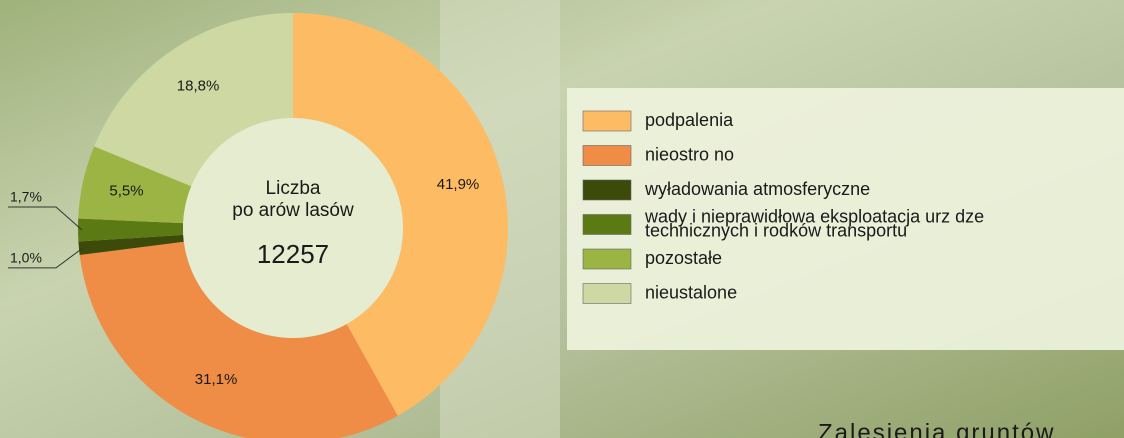 This screenshot has height=438, width=1124. I want to click on data-label: 41,9%, so click(458, 184).